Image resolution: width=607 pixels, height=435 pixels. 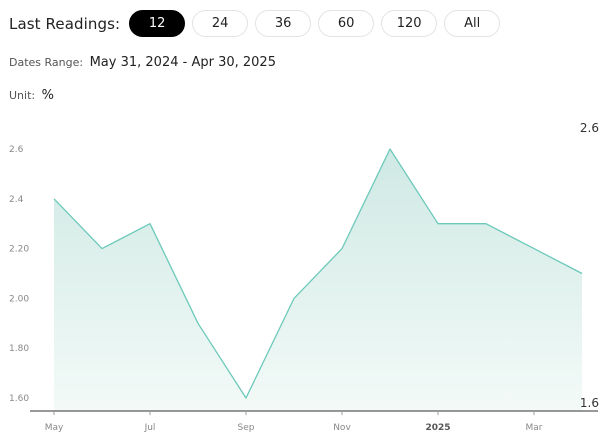 I want to click on readings-option-60: 60, so click(x=346, y=23).